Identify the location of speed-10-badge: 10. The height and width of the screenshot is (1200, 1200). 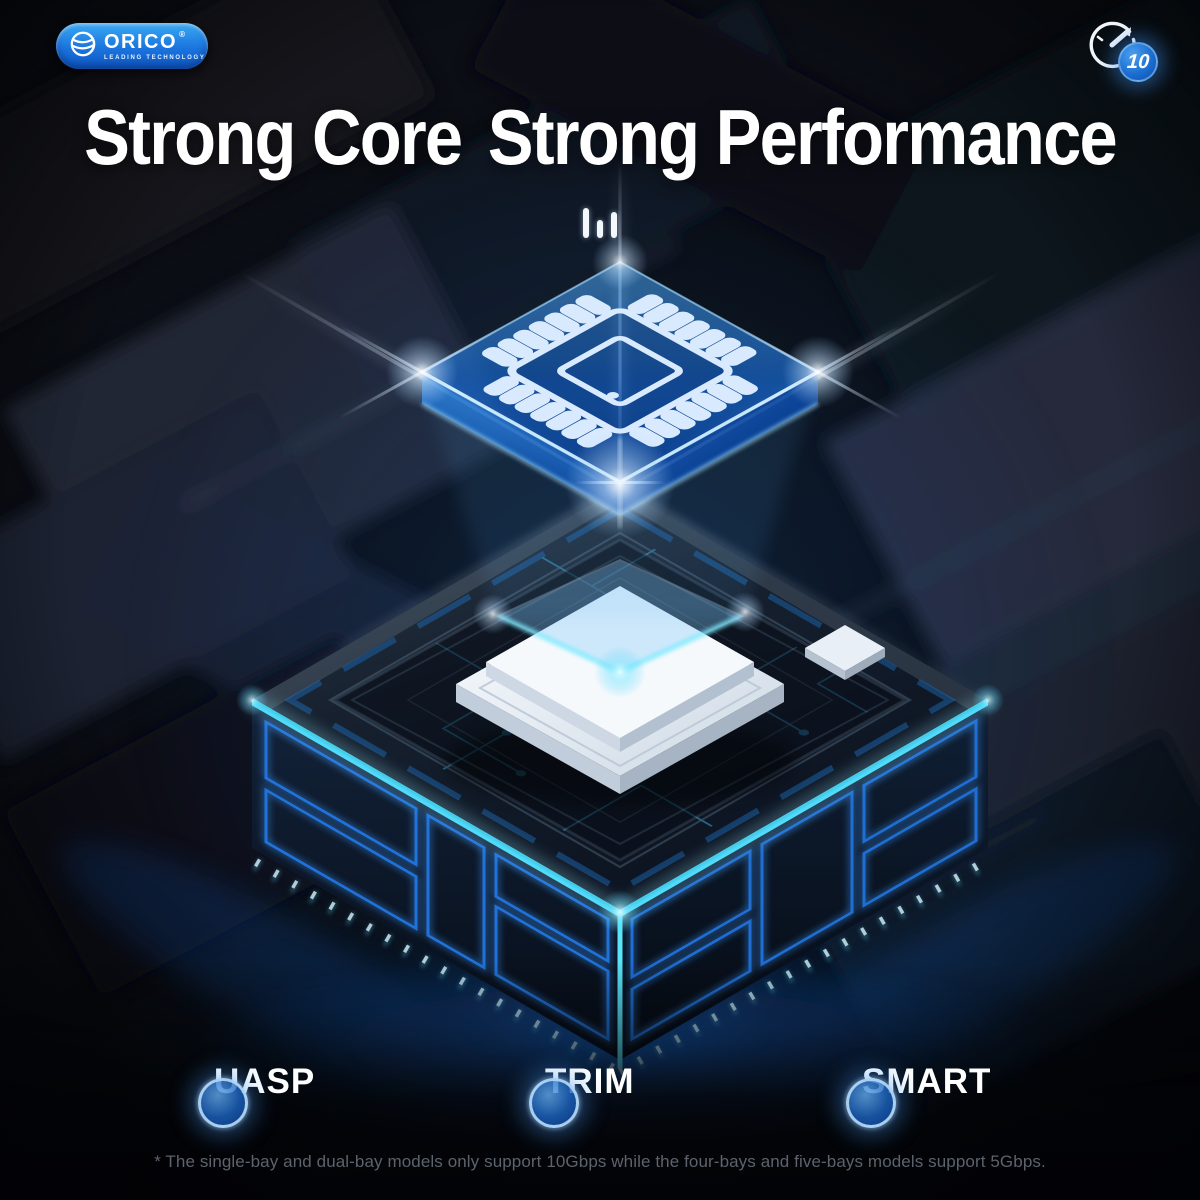
(1138, 62).